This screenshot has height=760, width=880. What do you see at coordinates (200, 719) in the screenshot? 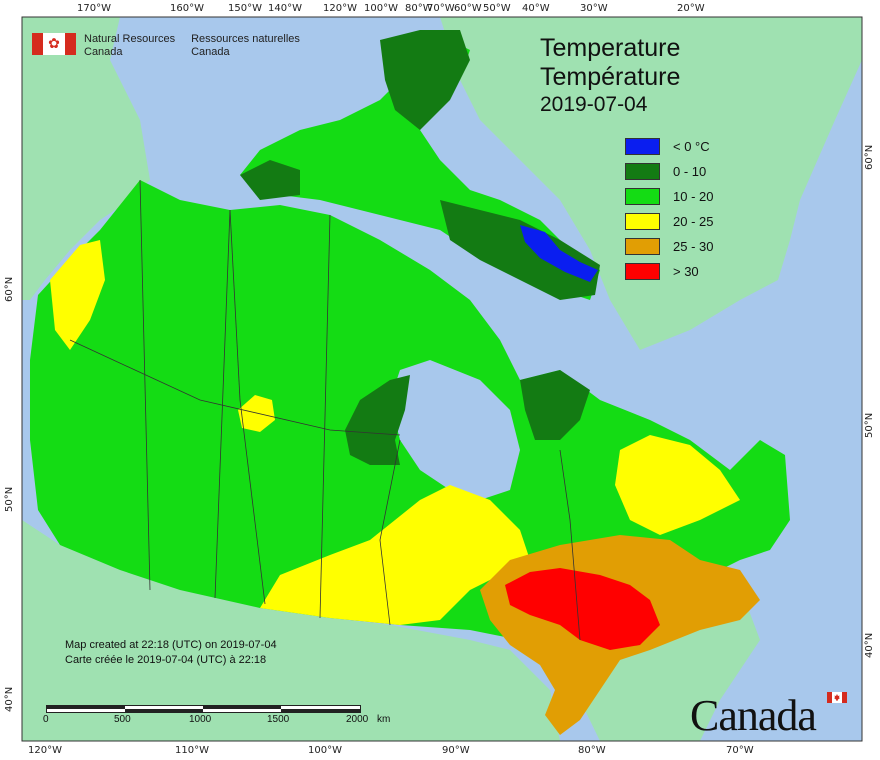
I see `scale-tick: 1000` at bounding box center [200, 719].